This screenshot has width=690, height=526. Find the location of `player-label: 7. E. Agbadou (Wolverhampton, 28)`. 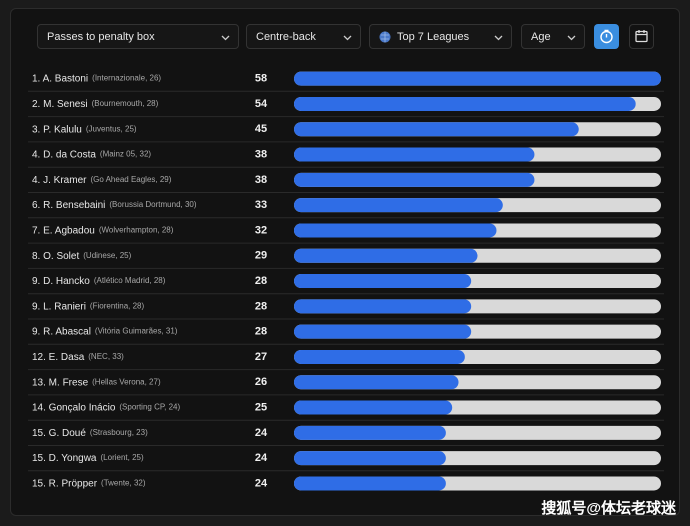

player-label: 7. E. Agbadou (Wolverhampton, 28) is located at coordinates (103, 230).